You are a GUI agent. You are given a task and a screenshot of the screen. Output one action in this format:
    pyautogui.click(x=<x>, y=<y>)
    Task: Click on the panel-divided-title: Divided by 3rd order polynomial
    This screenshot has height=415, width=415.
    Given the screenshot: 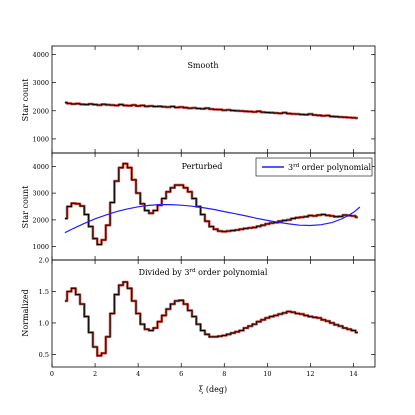 What is the action you would take?
    pyautogui.click(x=203, y=272)
    